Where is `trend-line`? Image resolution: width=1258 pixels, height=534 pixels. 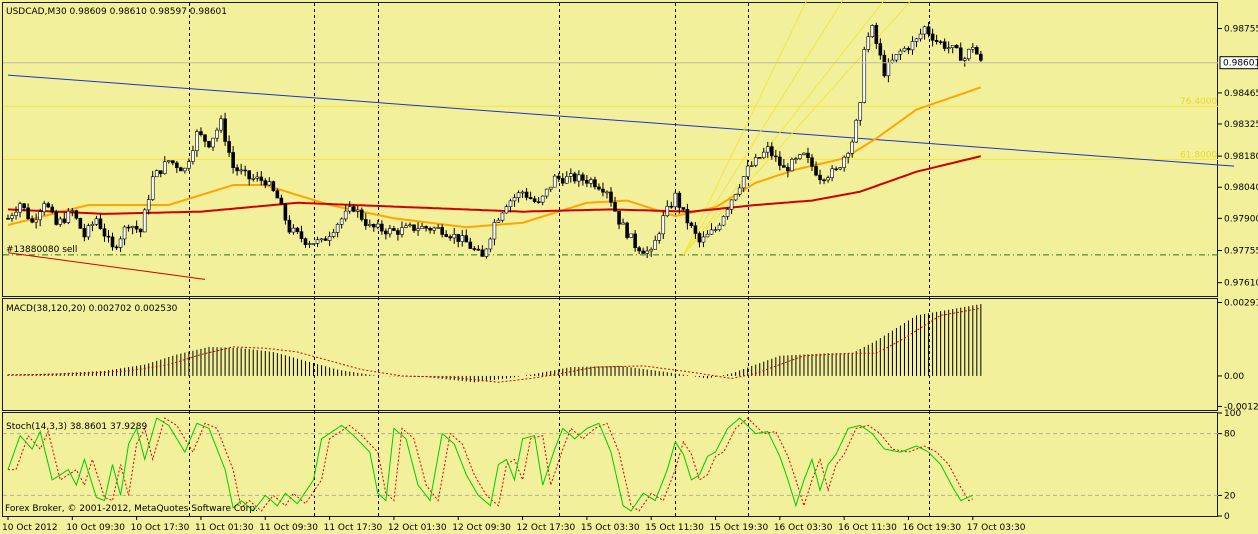 trend-line is located at coordinates (106, 266).